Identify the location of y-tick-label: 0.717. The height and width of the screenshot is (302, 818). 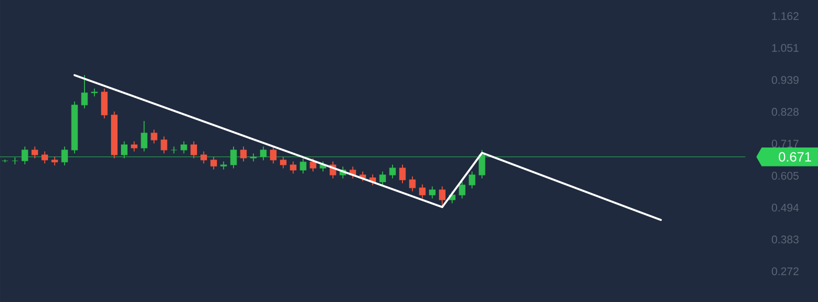
(785, 144).